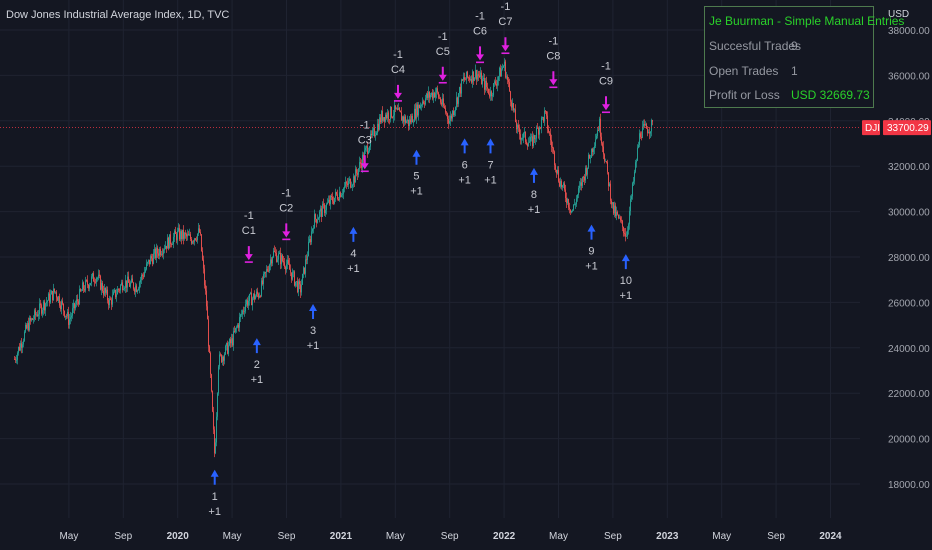 The height and width of the screenshot is (550, 932). Describe the element at coordinates (214, 493) in the screenshot. I see `buy-signal: 1+1` at that location.